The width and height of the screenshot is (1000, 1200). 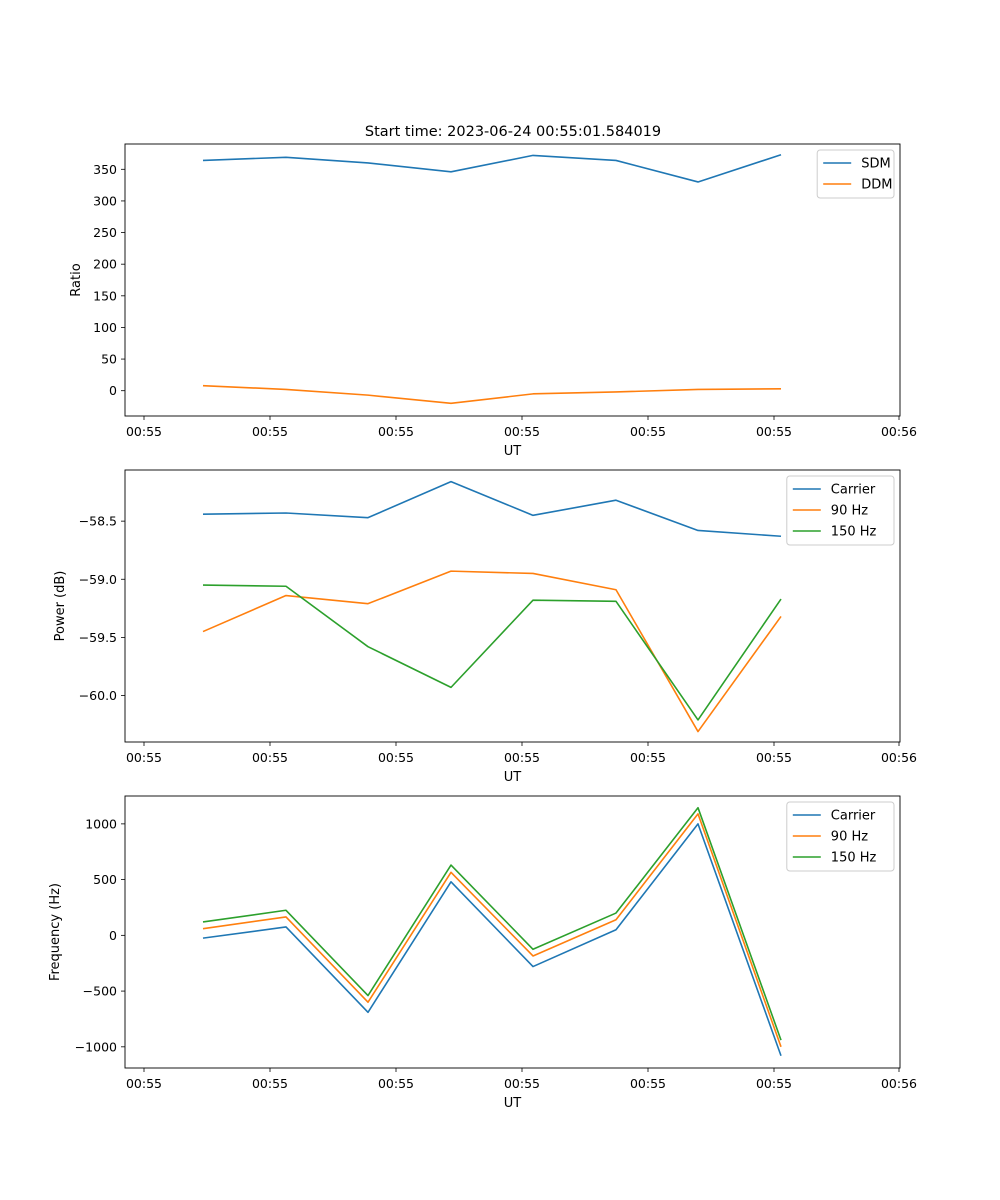 I want to click on y-tick-label: −58.5, so click(x=98, y=521).